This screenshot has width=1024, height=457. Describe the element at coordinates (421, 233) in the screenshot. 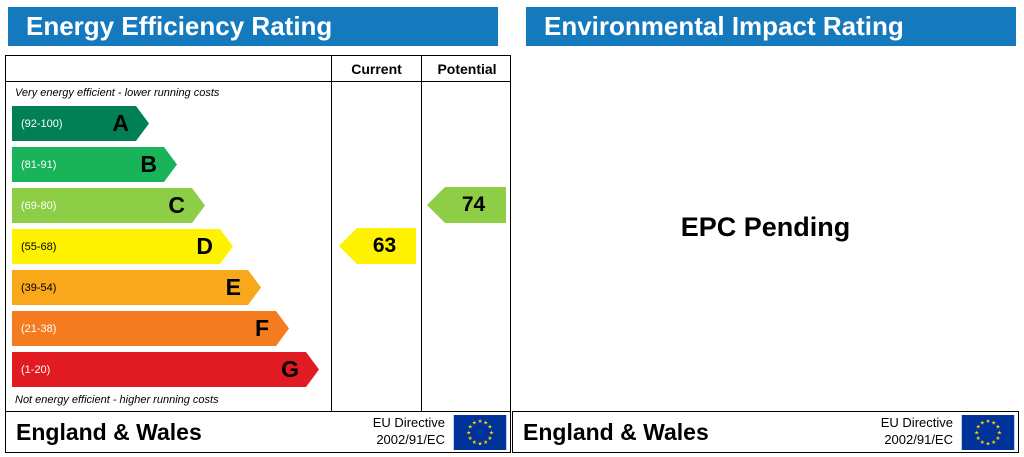

I see `potential-column-divider` at that location.